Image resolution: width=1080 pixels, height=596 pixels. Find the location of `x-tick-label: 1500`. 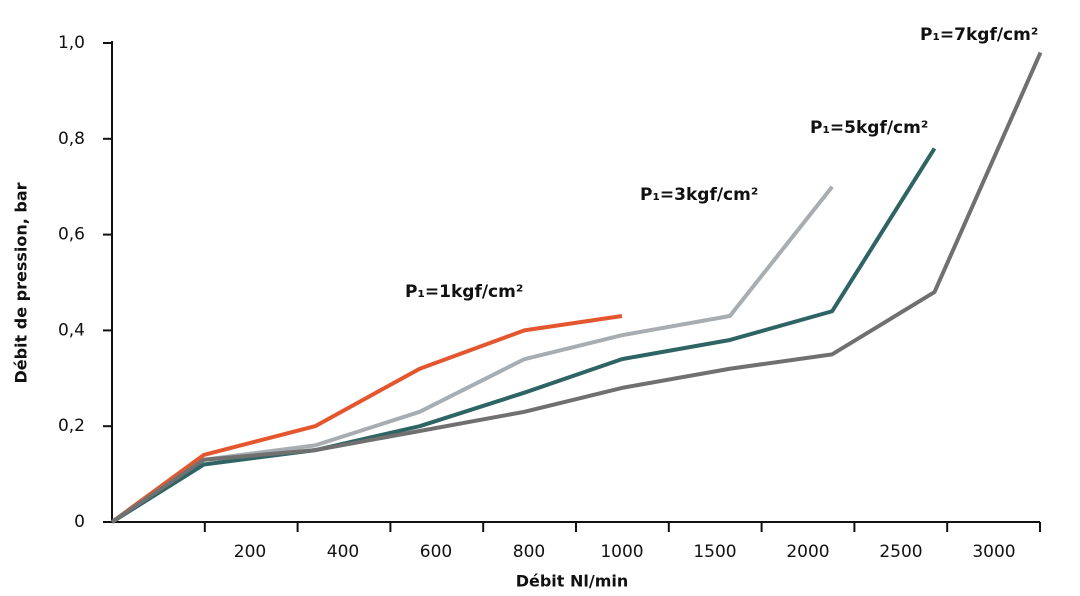

x-tick-label: 1500 is located at coordinates (714, 552).